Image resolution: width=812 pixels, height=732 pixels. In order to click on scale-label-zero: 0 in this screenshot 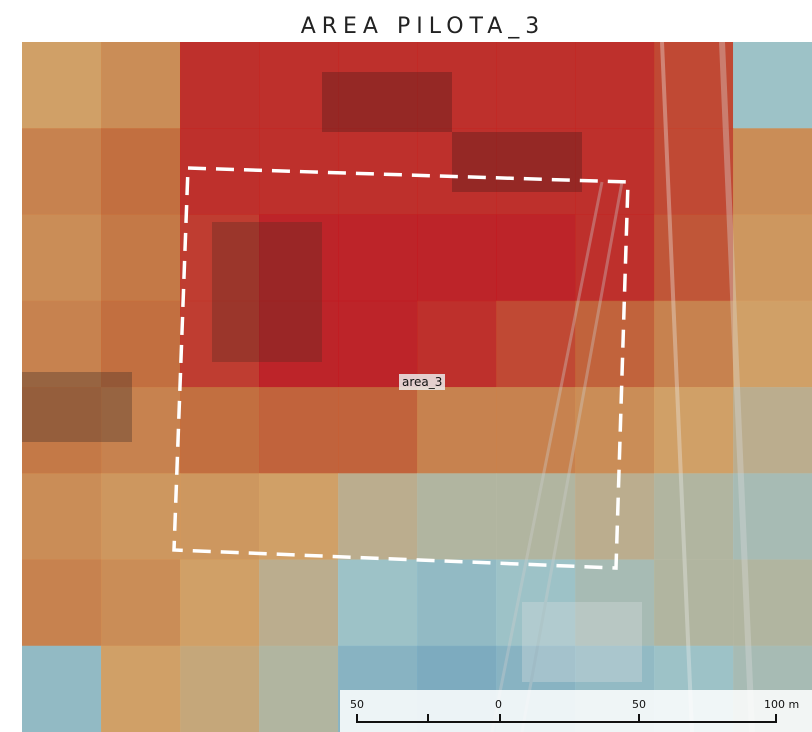, I will do `click(498, 704)`.